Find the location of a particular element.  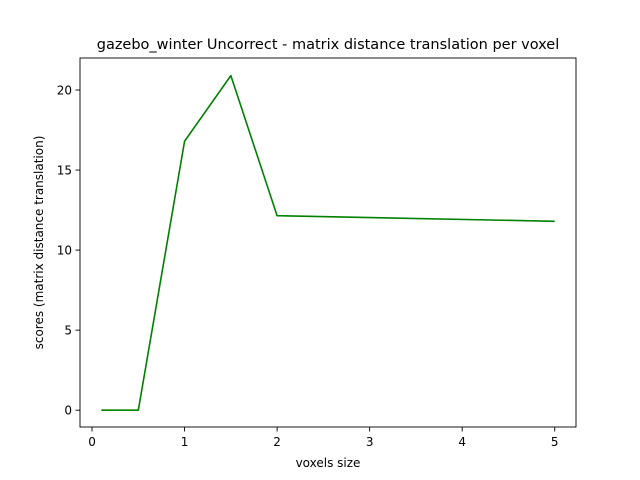

x-axis-label: voxels size is located at coordinates (328, 463).